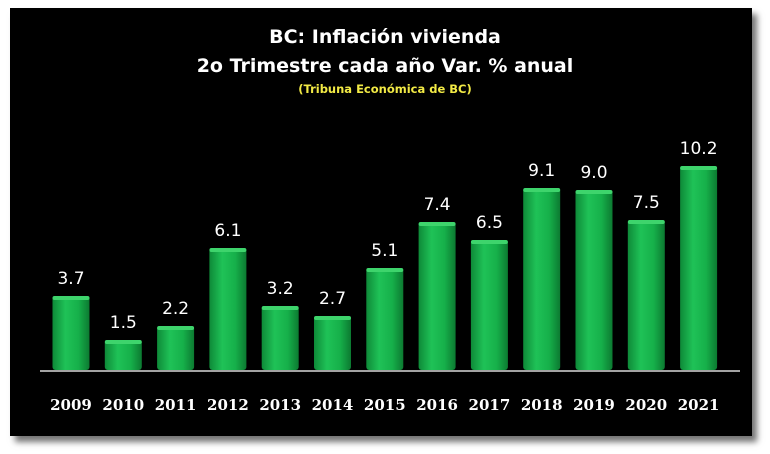 Image resolution: width=770 pixels, height=454 pixels. What do you see at coordinates (384, 89) in the screenshot?
I see `chart-subtitle: (Tribuna Económica de BC)` at bounding box center [384, 89].